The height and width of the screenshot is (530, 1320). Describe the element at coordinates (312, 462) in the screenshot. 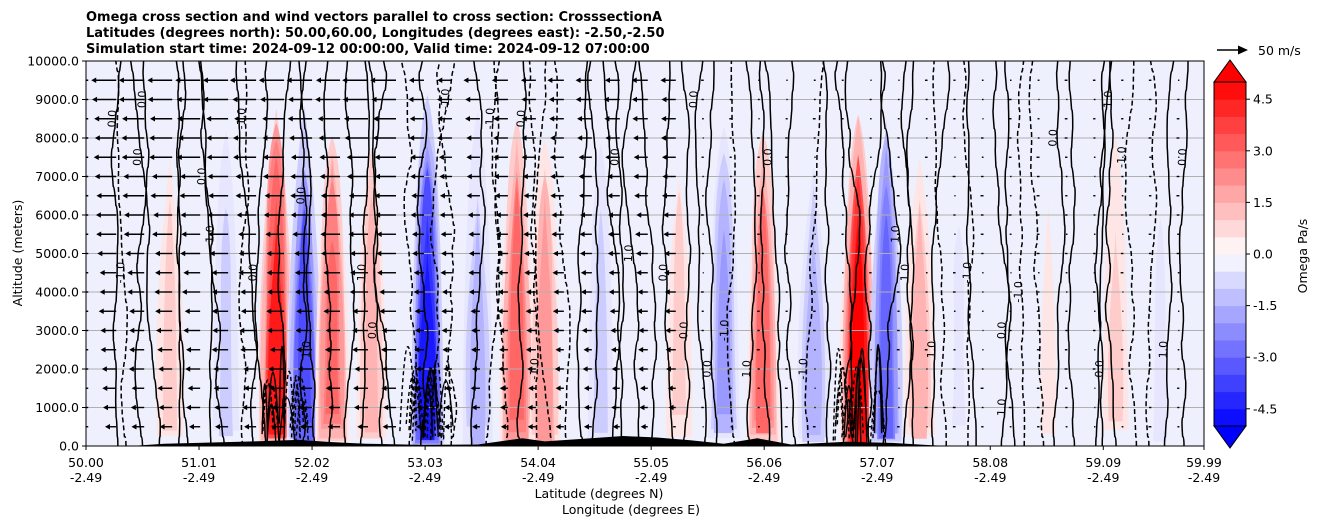

I see `x-tick-label-lat: 52.02` at that location.